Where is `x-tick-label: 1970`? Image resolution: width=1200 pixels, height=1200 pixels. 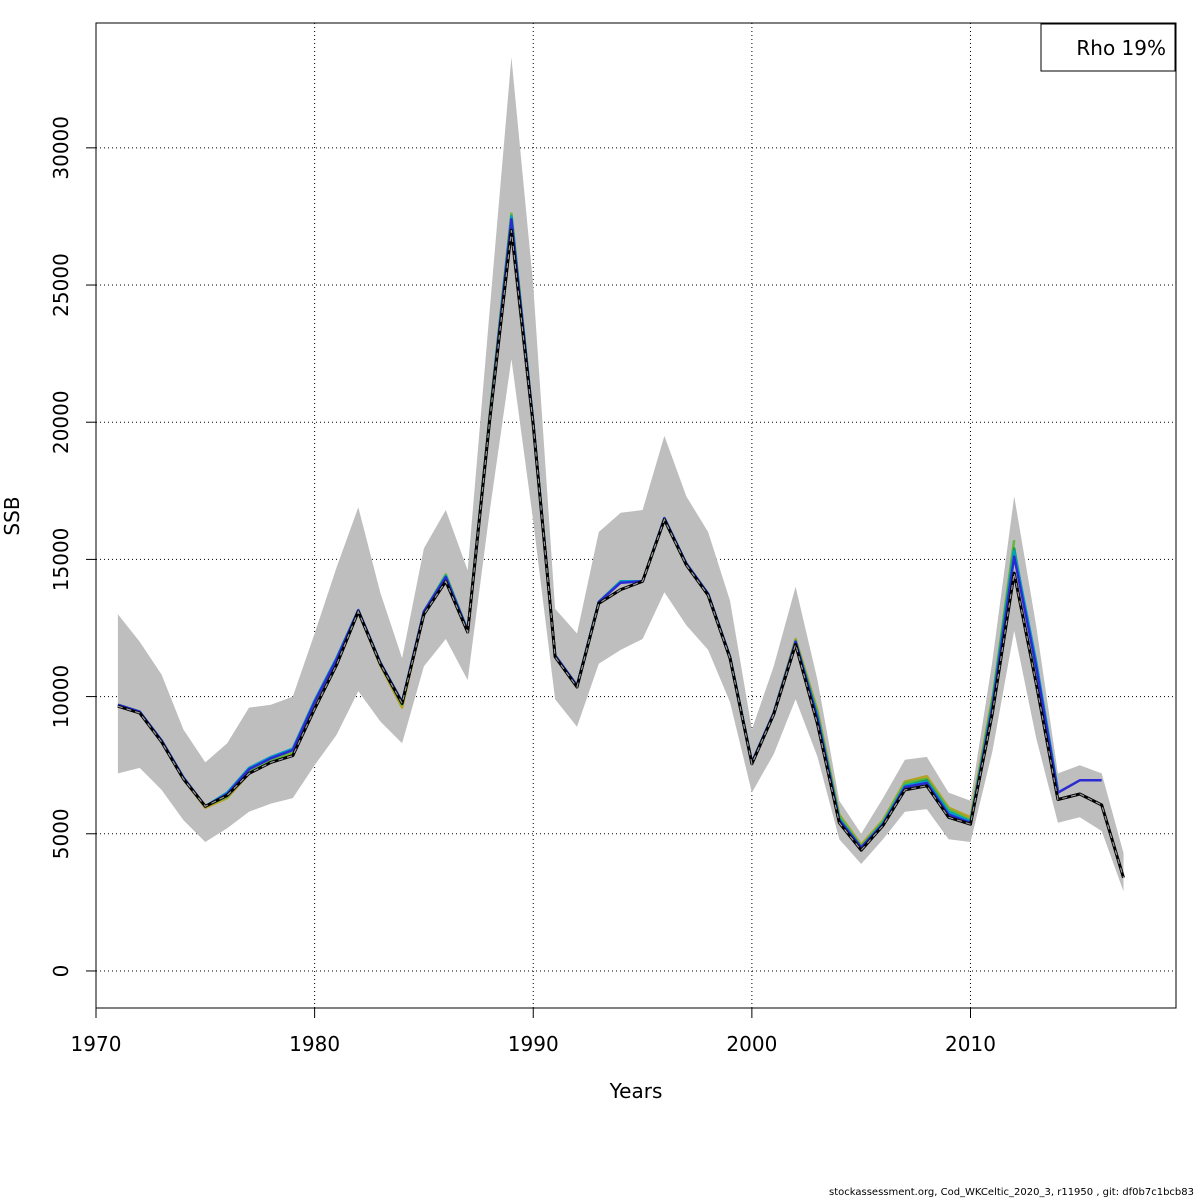 x-tick-label: 1970 is located at coordinates (96, 1044).